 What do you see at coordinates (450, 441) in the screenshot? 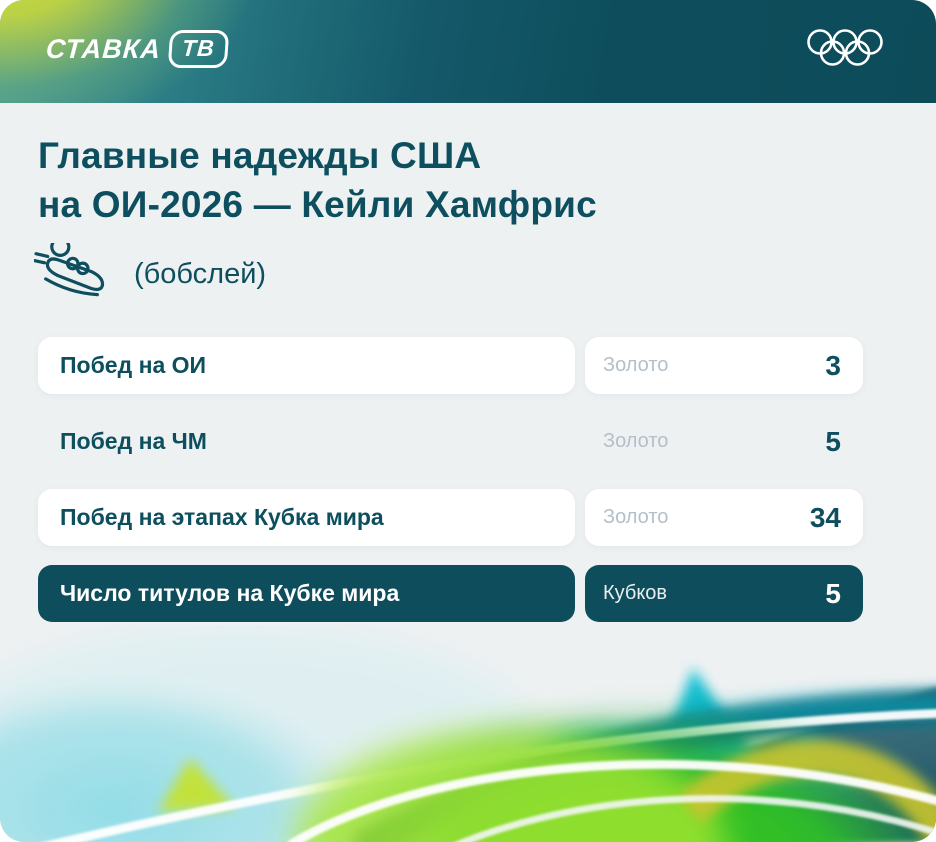
I see `stat-row: Побед на ЧМ Золото 5` at bounding box center [450, 441].